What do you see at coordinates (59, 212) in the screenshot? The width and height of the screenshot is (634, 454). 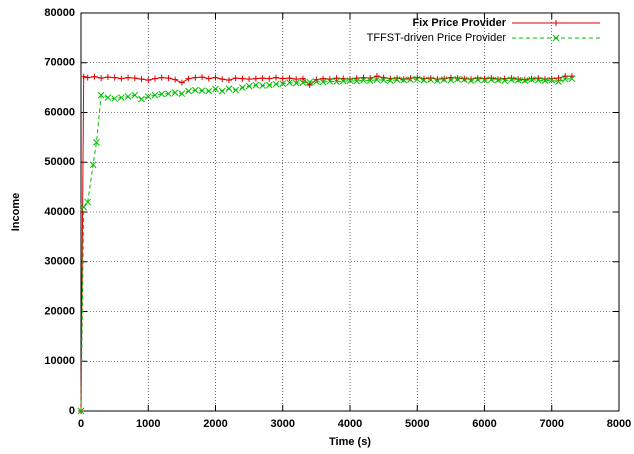 I see `y-tick-label: 40000` at bounding box center [59, 212].